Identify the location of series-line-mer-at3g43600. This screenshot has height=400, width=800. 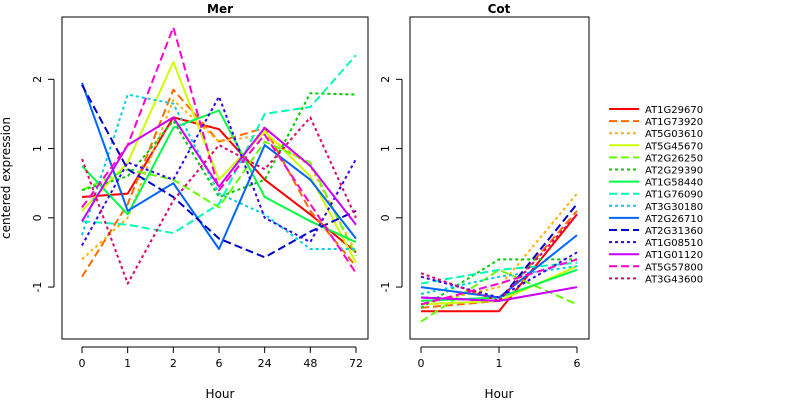
(219, 200).